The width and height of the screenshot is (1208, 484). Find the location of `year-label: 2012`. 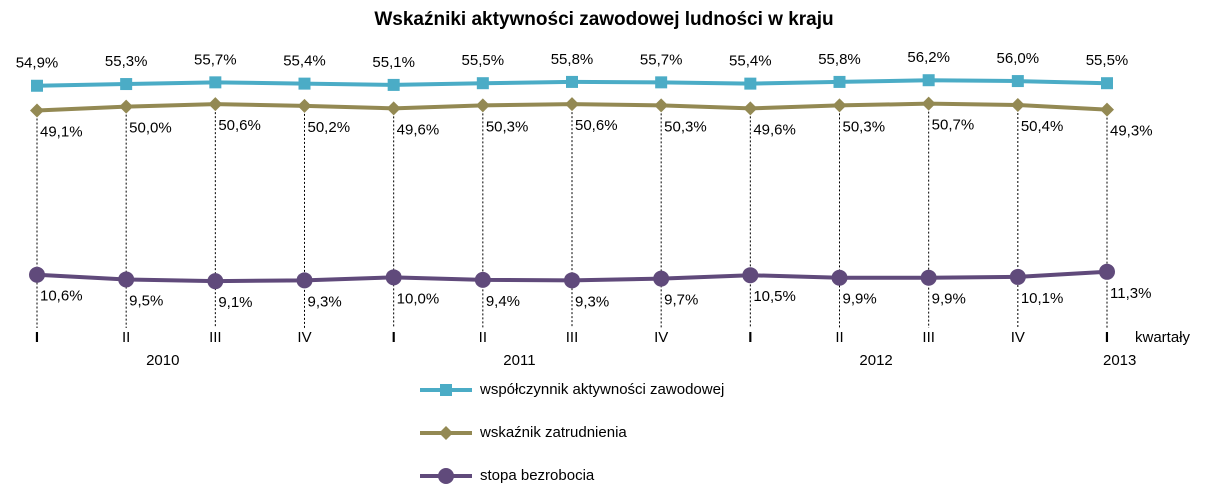

year-label: 2012 is located at coordinates (875, 360).